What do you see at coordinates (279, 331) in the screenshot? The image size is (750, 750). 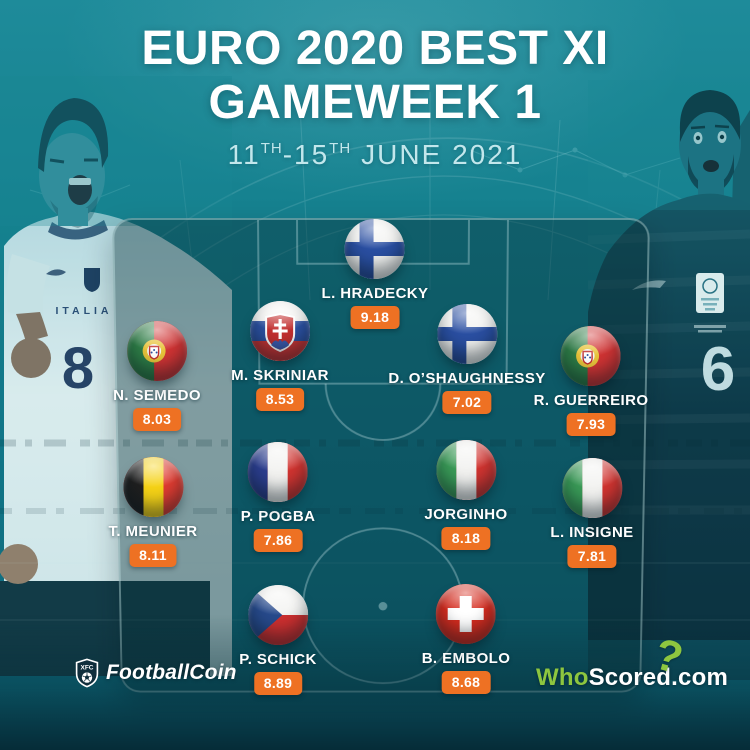 I see `flag-slovakia-ball-icon` at bounding box center [279, 331].